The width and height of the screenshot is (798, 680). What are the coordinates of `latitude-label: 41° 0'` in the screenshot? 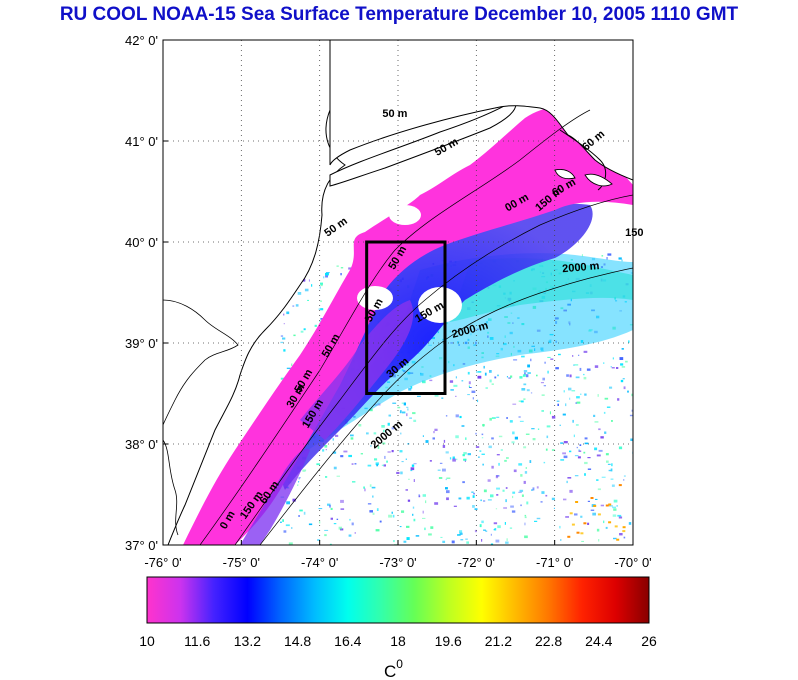 It's located at (141, 141).